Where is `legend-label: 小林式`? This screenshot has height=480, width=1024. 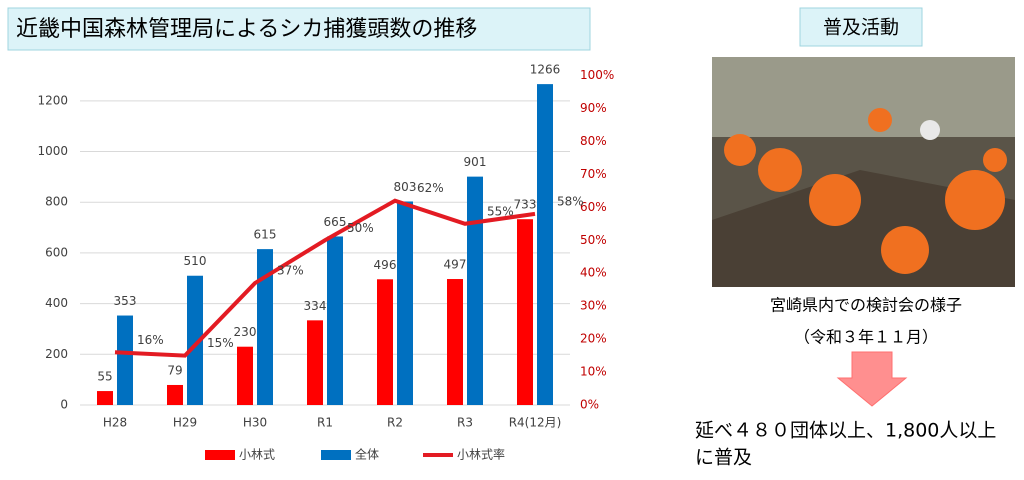 legend-label: 小林式 is located at coordinates (257, 455).